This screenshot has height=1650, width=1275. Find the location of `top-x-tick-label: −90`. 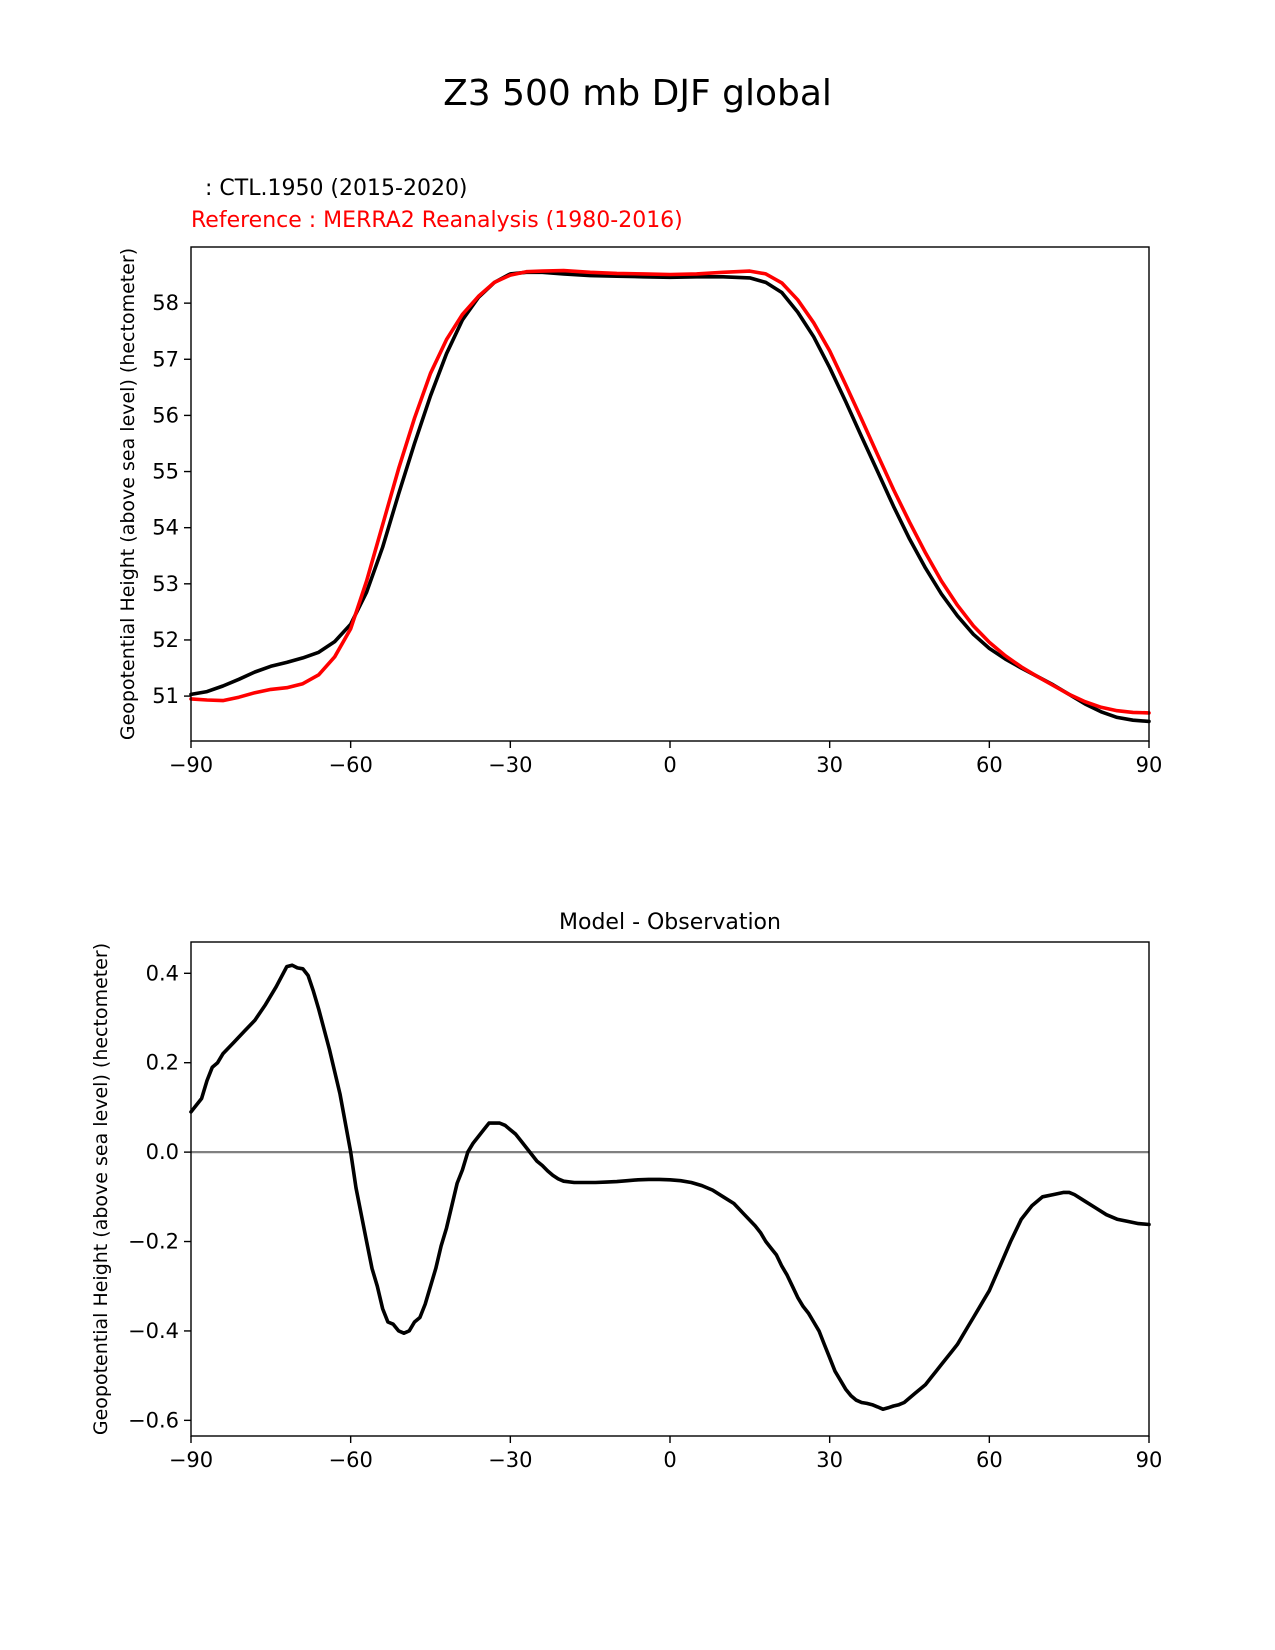

top-x-tick-label: −90 is located at coordinates (191, 765).